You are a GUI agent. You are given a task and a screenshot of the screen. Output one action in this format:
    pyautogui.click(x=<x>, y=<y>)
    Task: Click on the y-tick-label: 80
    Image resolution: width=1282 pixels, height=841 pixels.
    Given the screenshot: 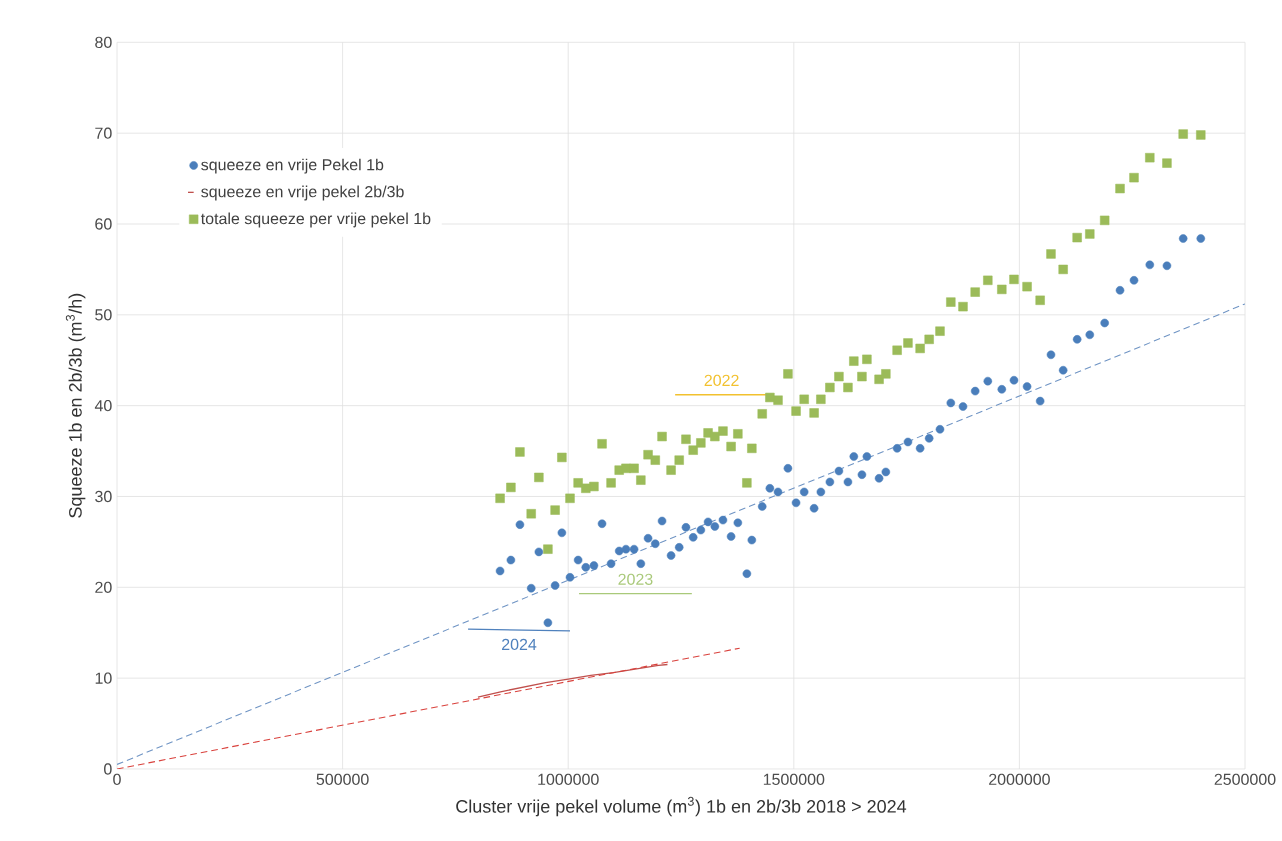 What is the action you would take?
    pyautogui.click(x=103, y=42)
    